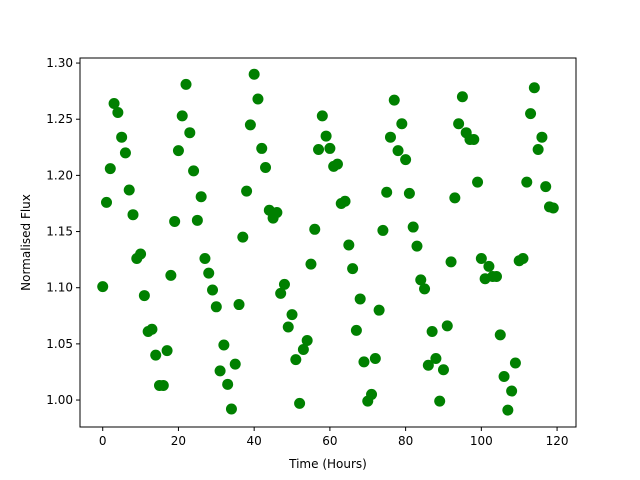 The image size is (640, 480). I want to click on y-tick-label: 1.15, so click(59, 232).